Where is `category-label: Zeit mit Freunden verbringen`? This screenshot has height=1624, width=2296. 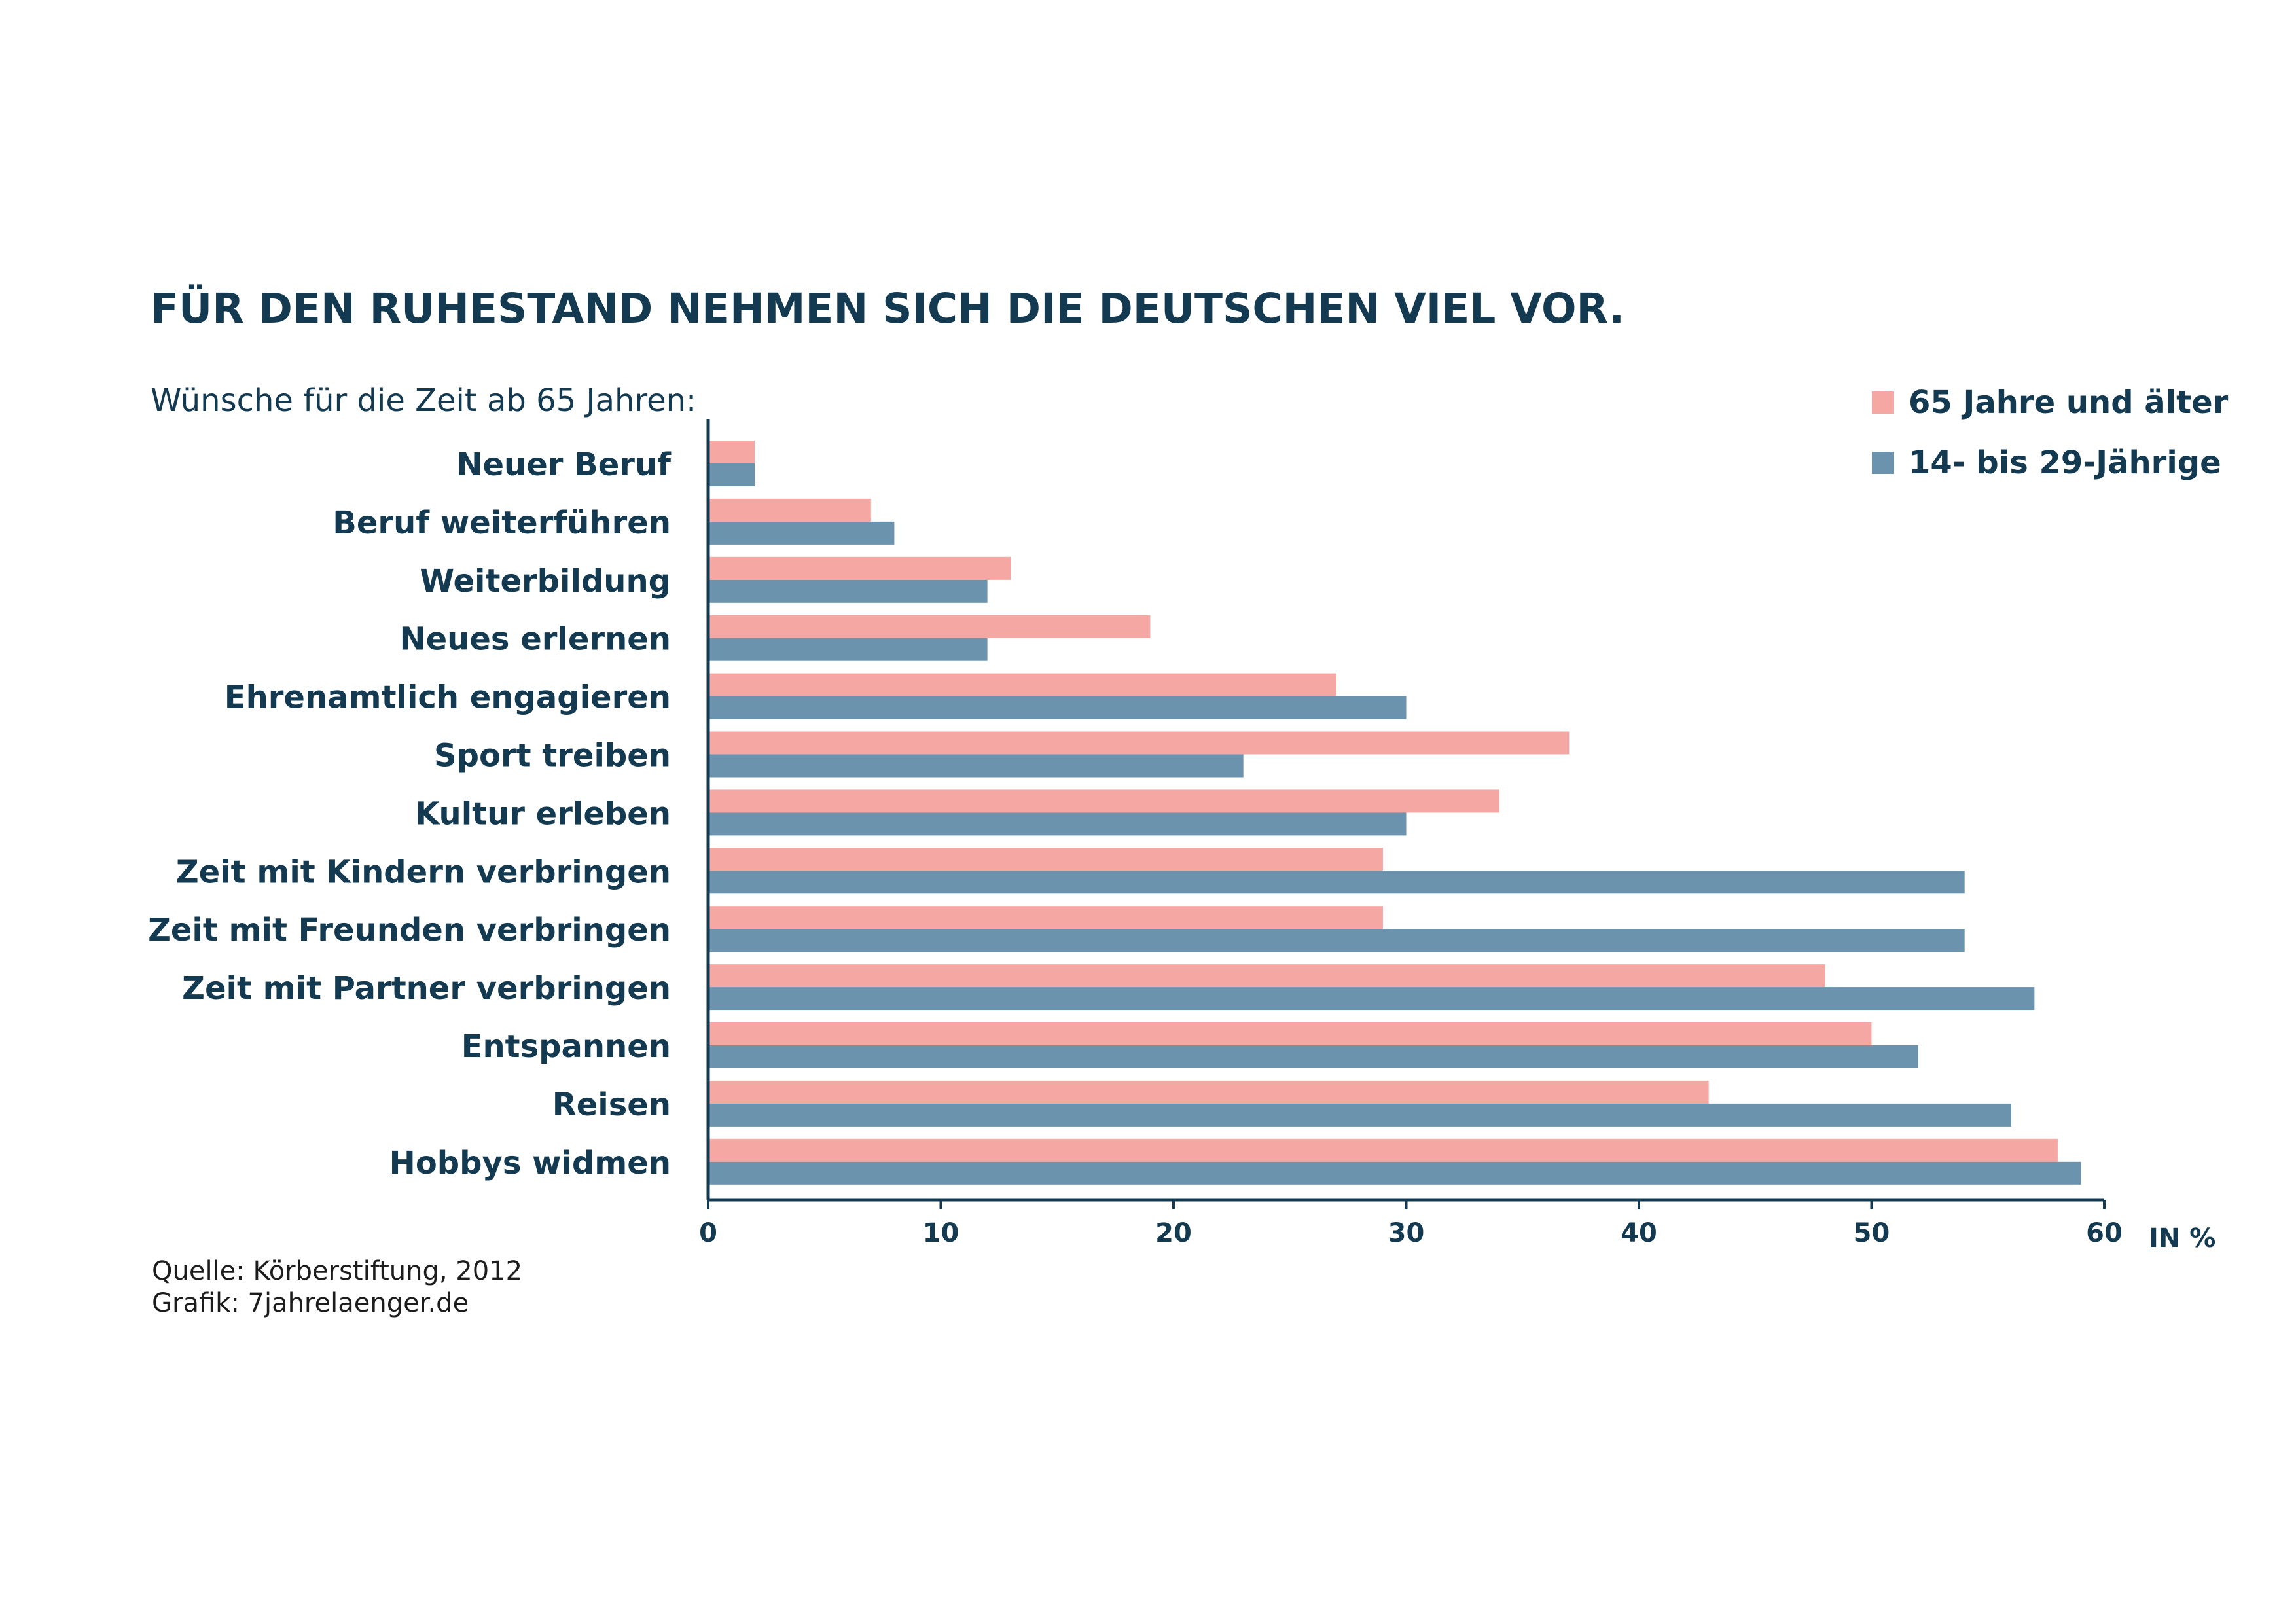
category-label: Zeit mit Freunden verbringen is located at coordinates (409, 930).